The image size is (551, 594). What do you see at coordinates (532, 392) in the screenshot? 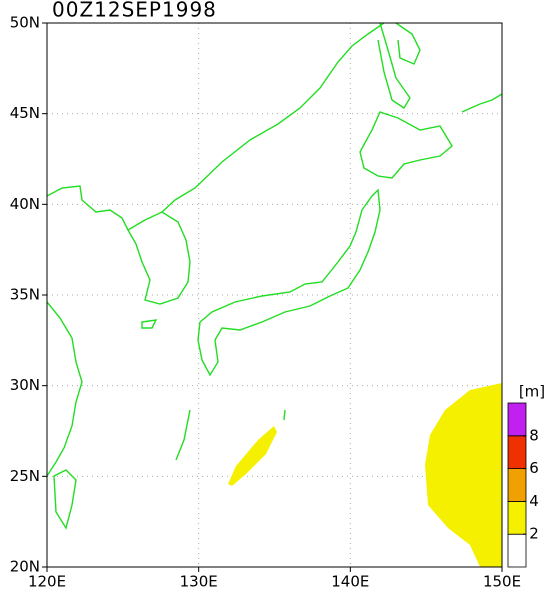
I see `colorbar-unit: [m]` at bounding box center [532, 392].